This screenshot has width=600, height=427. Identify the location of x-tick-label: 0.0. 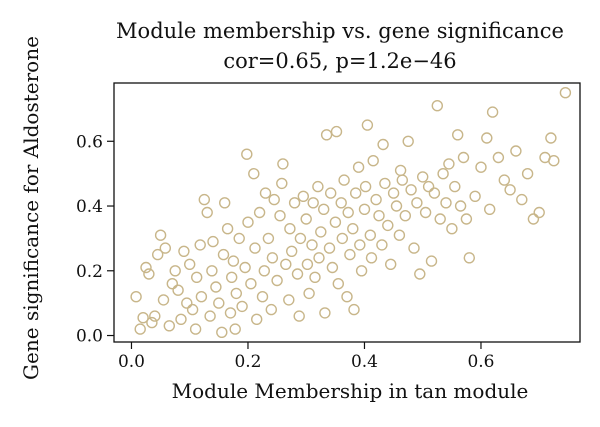
(131, 362).